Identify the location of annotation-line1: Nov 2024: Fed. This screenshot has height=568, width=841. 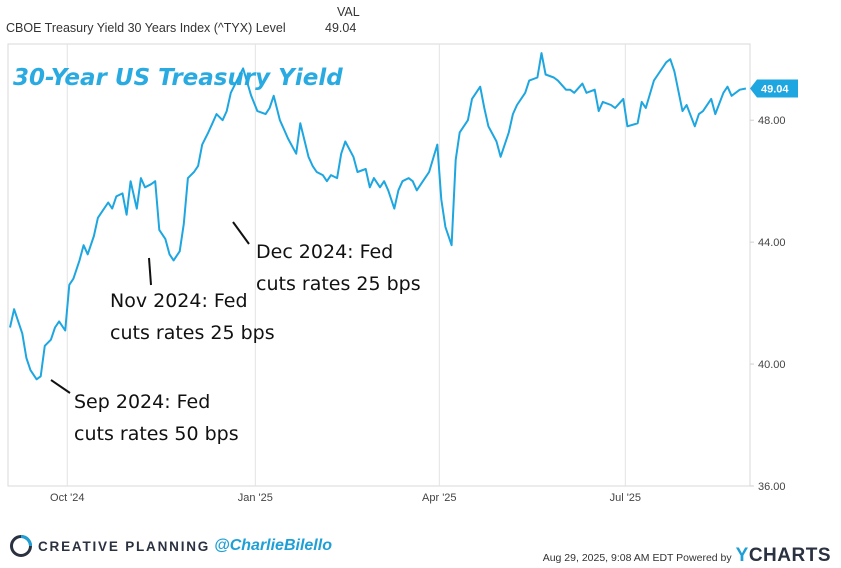
(179, 301).